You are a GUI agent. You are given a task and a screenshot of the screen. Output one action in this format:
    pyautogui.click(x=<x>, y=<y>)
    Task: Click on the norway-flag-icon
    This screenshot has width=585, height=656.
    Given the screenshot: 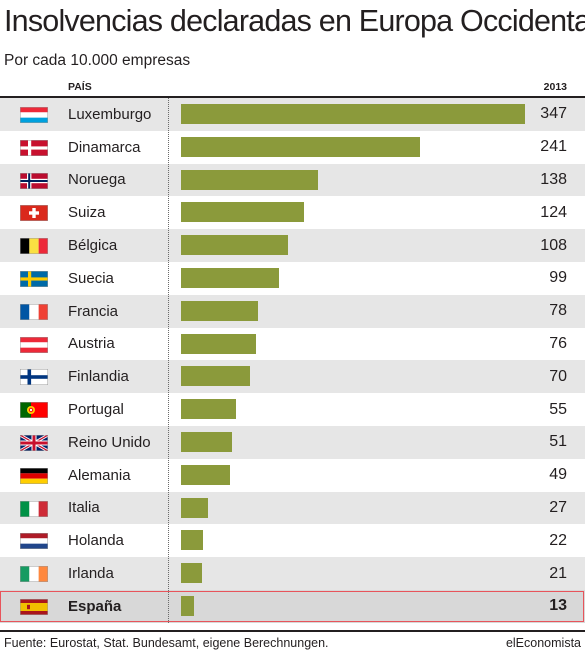 What is the action you would take?
    pyautogui.click(x=34, y=180)
    